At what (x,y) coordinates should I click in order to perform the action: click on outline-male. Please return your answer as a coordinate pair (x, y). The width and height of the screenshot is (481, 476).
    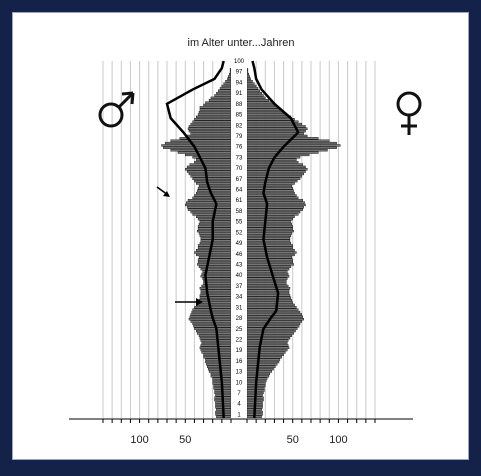
    Looking at the image, I should click on (195, 239).